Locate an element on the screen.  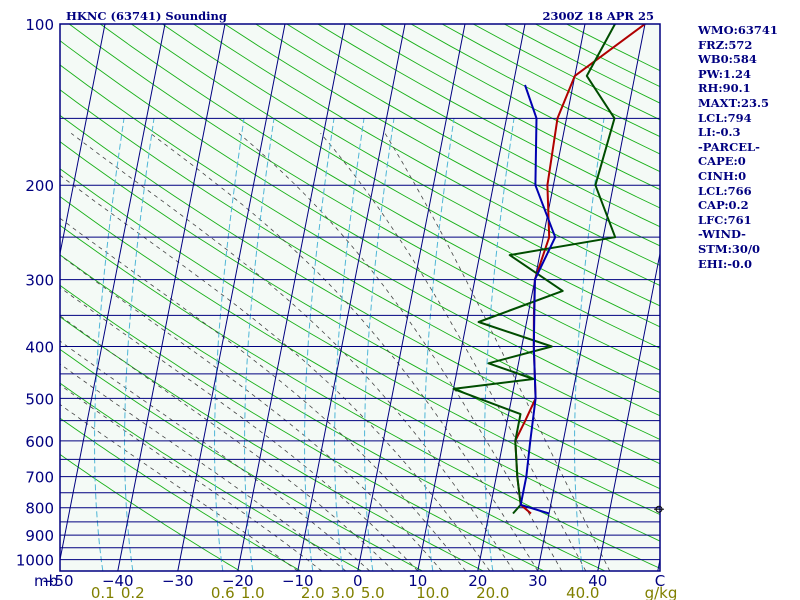
index-wet-bulb-zero: WB0:584 is located at coordinates (727, 59).